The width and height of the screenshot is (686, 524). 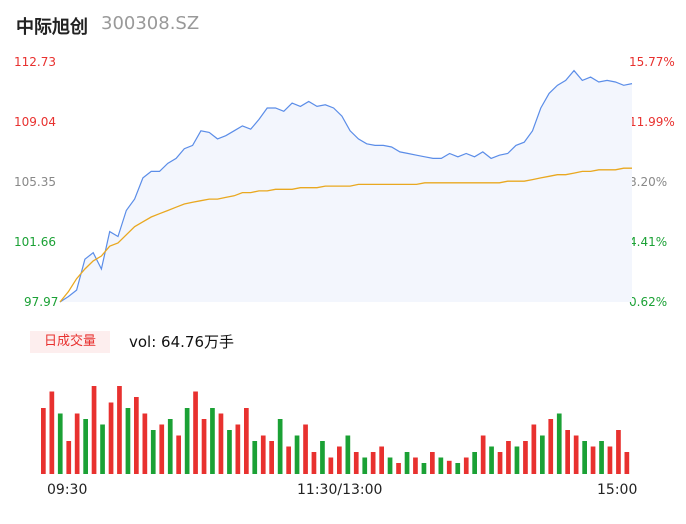 I want to click on pct-tick-label: 4.41%, so click(x=648, y=242).